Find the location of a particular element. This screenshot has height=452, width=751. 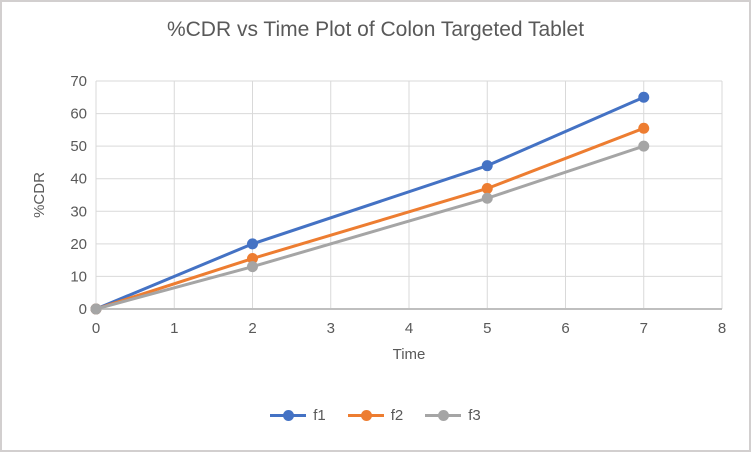

legend-label-f2: f2 is located at coordinates (397, 415).